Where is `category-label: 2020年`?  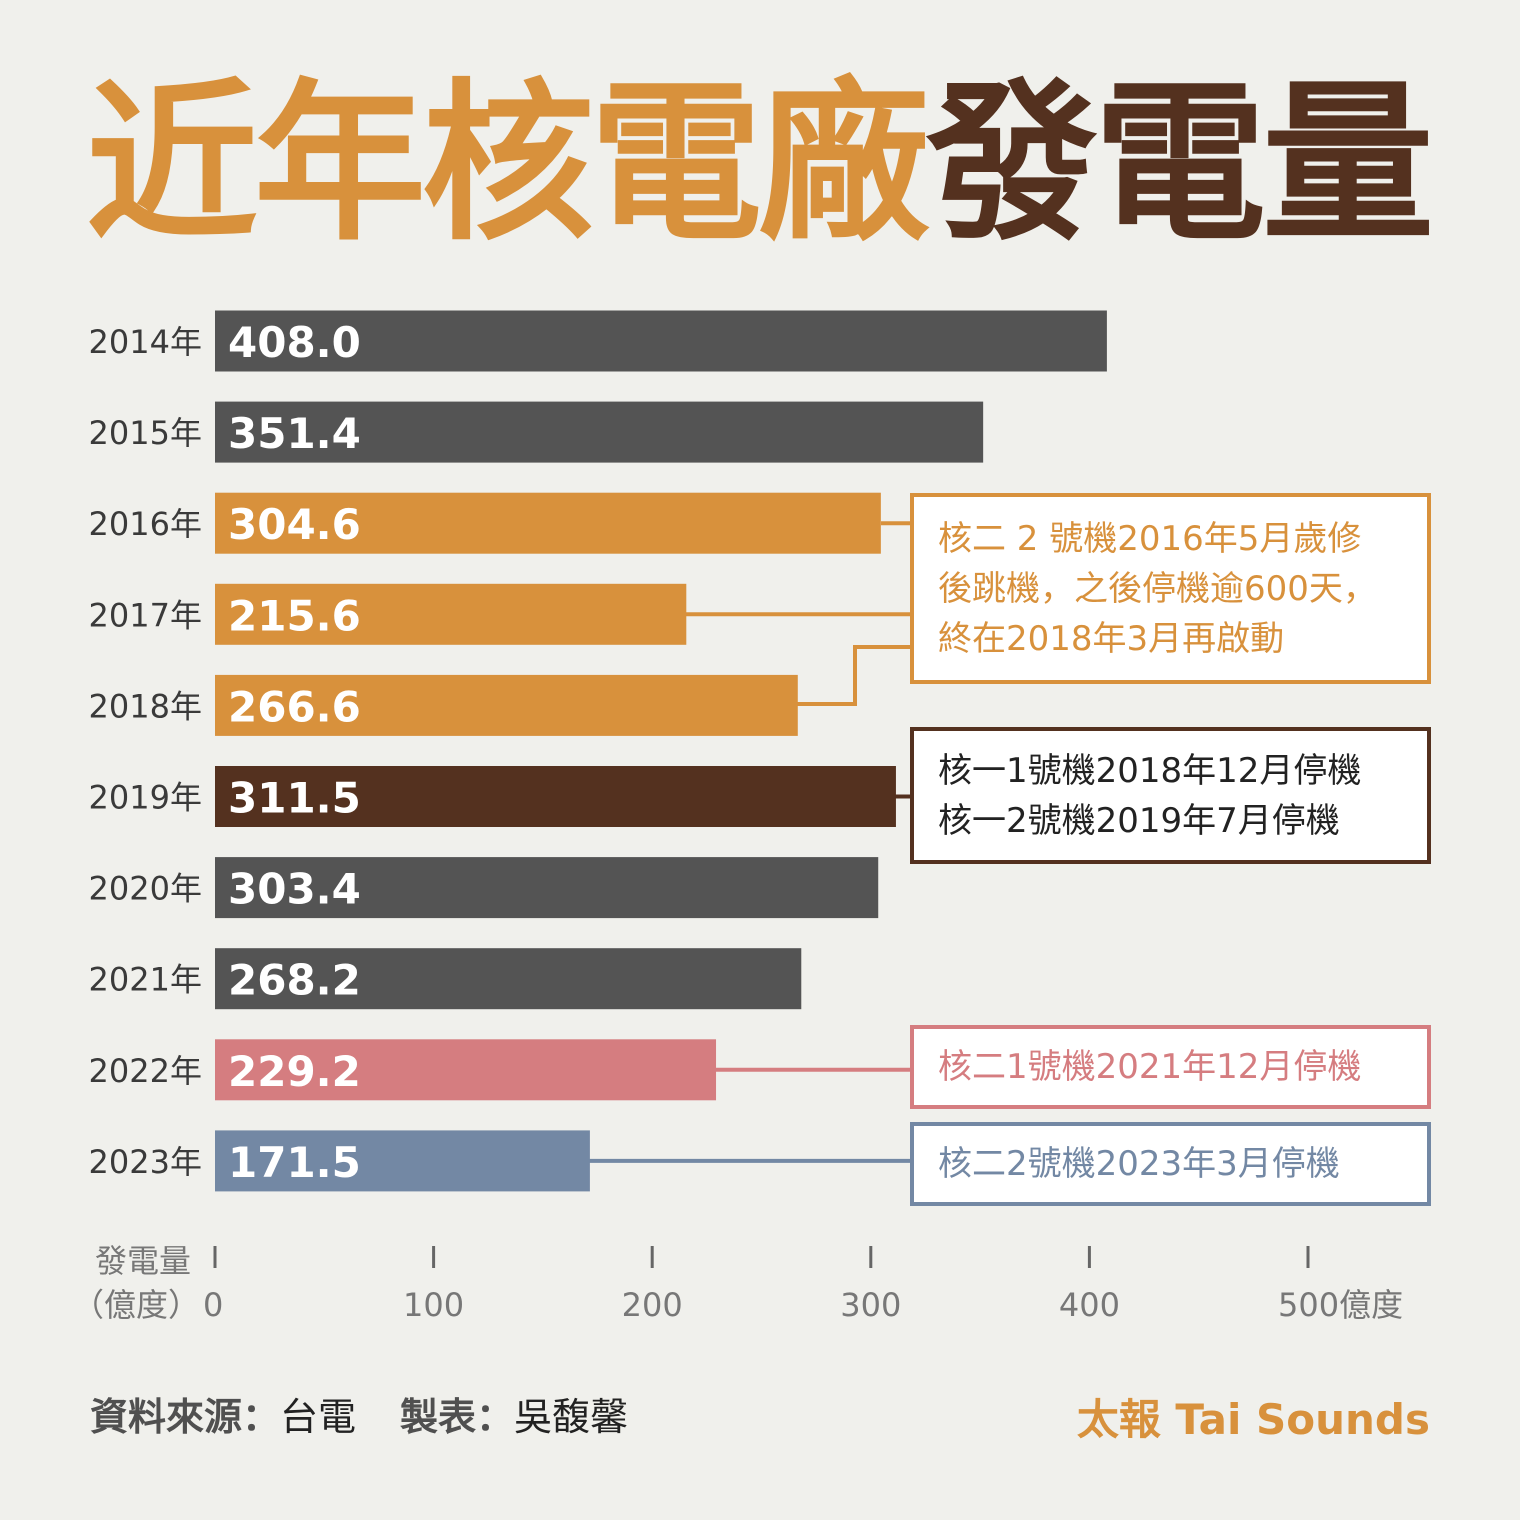 category-label: 2020年 is located at coordinates (145, 889).